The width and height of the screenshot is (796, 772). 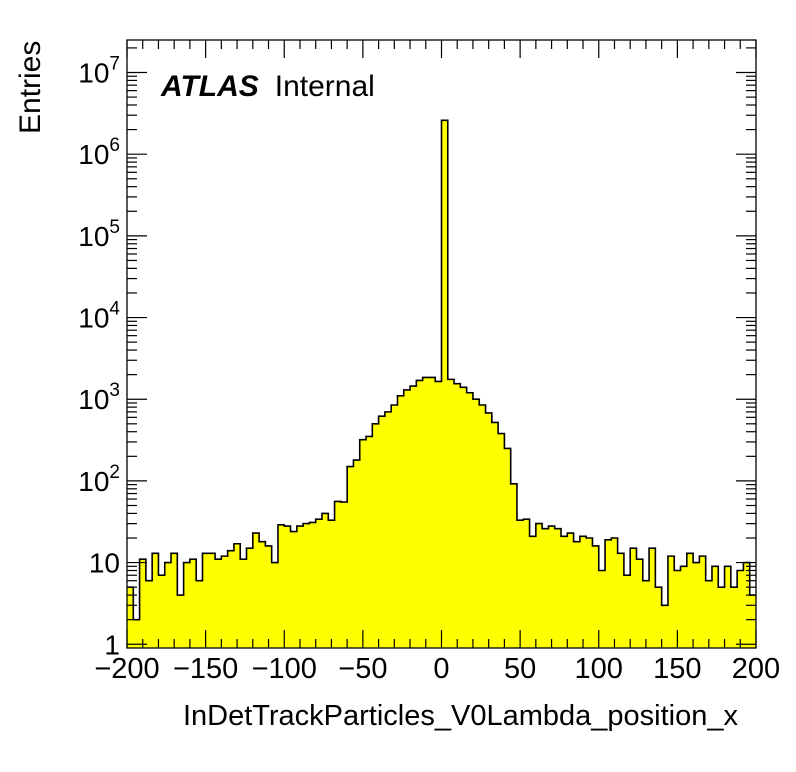 I want to click on x-tick-label: 100, so click(x=599, y=669).